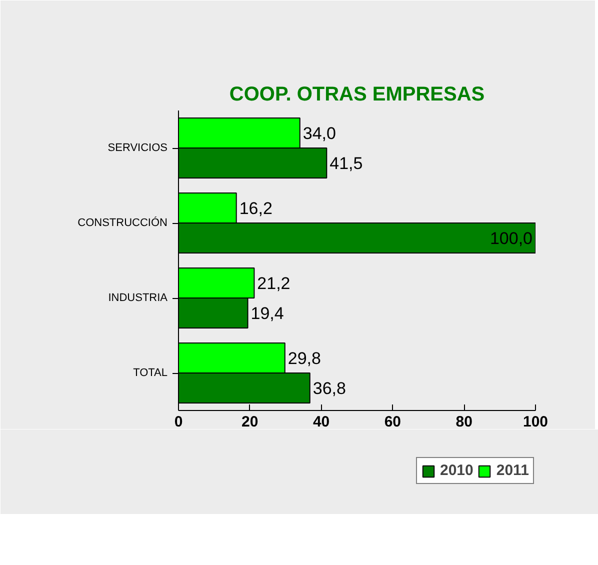 This screenshot has height=565, width=598. What do you see at coordinates (138, 298) in the screenshot?
I see `y-tick-label: INDUSTRIA` at bounding box center [138, 298].